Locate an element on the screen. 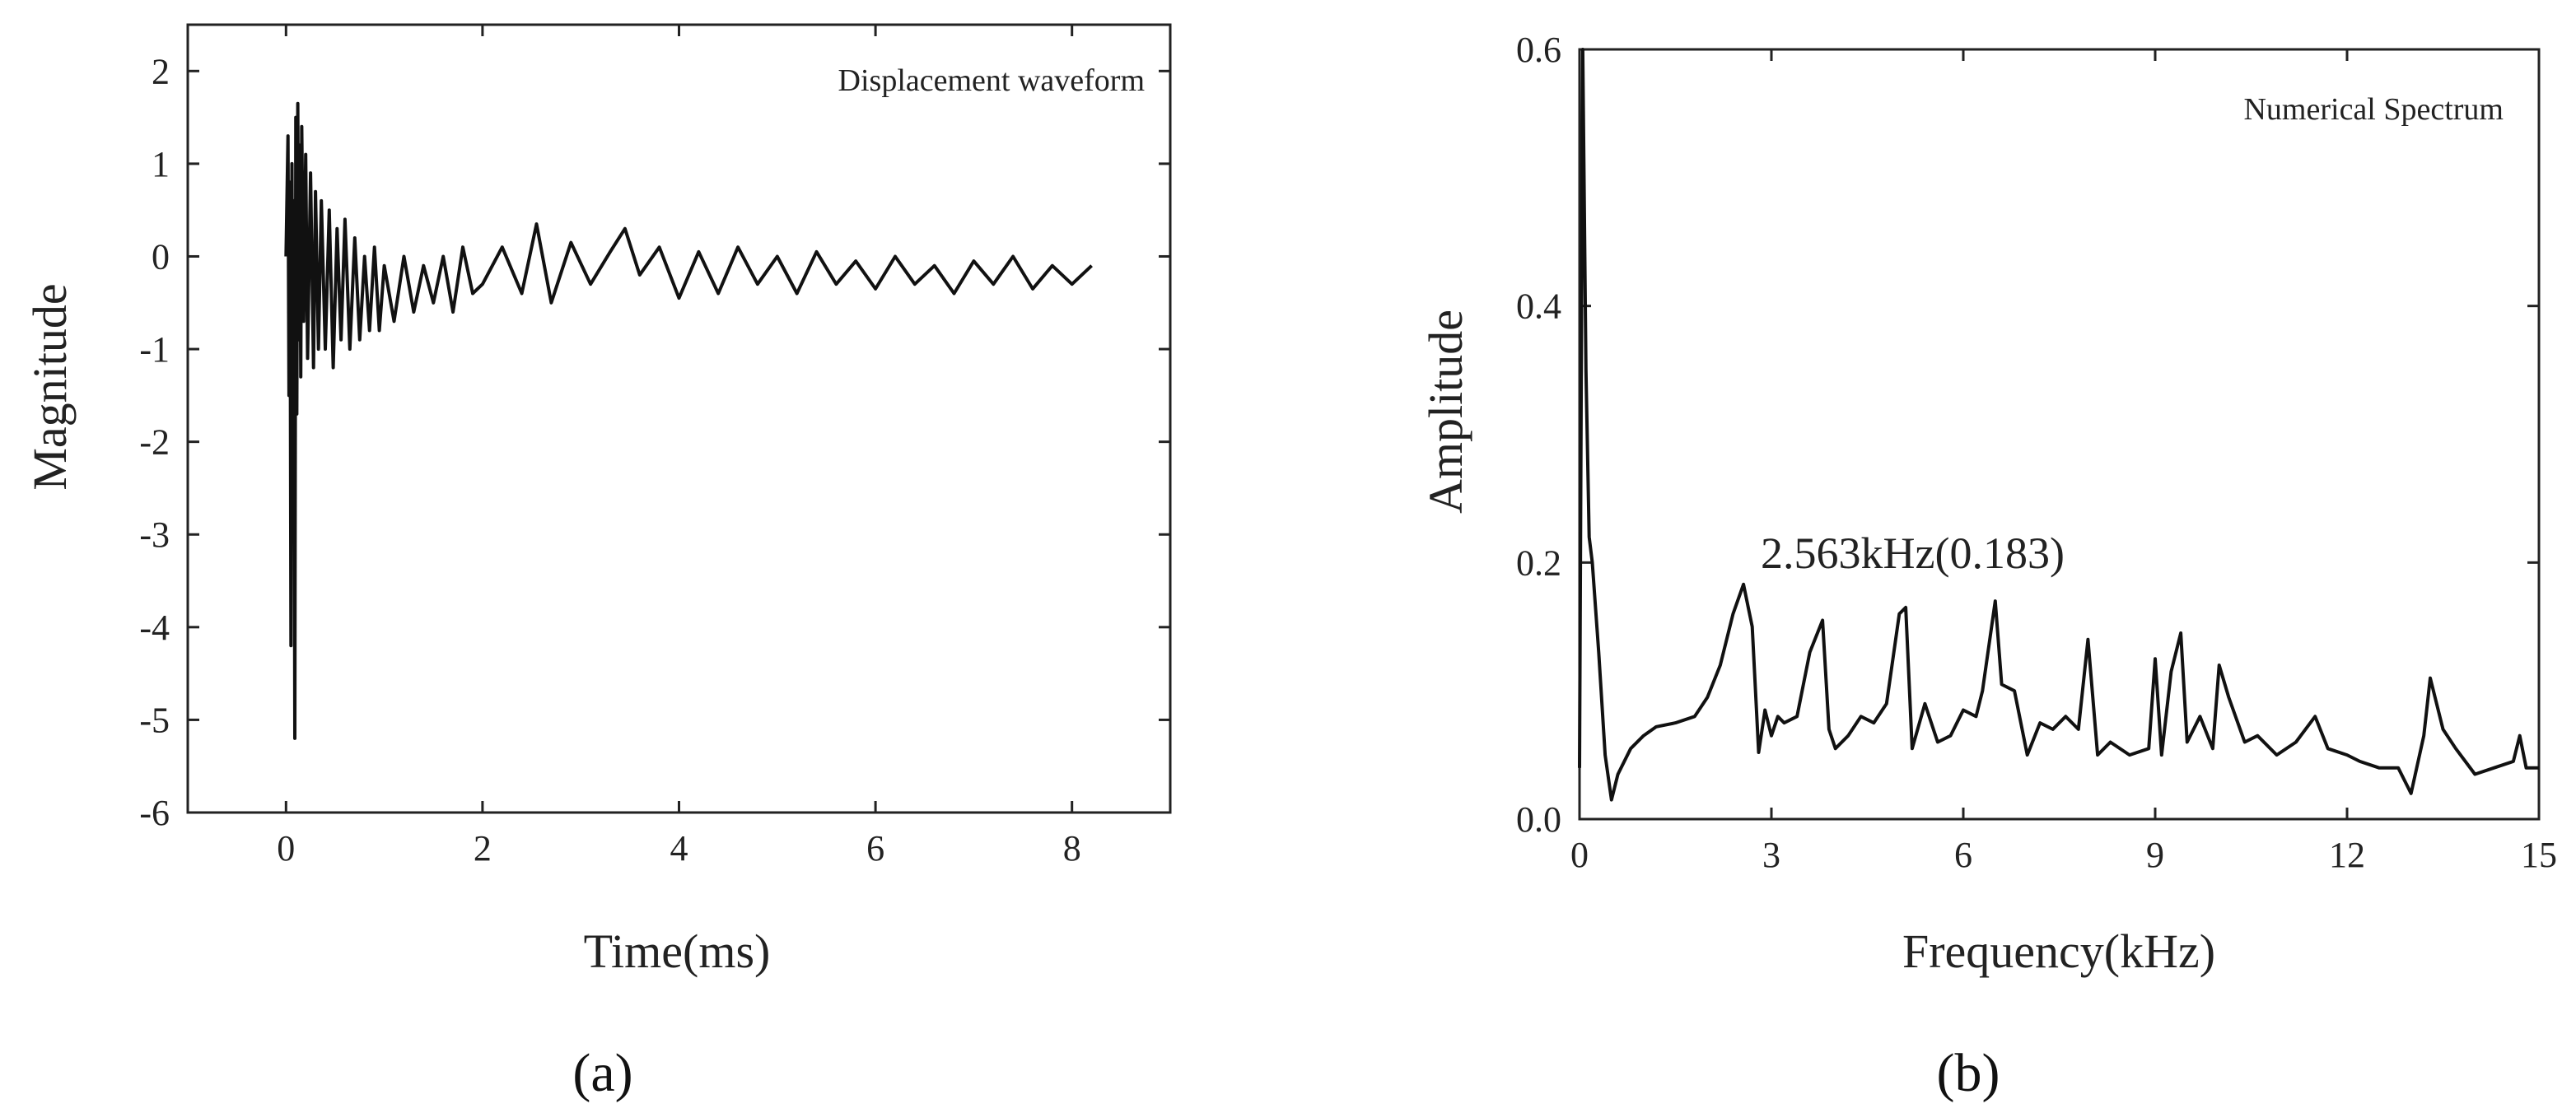 This screenshot has width=2576, height=1113. panel-label-b: (b) is located at coordinates (1968, 1073).